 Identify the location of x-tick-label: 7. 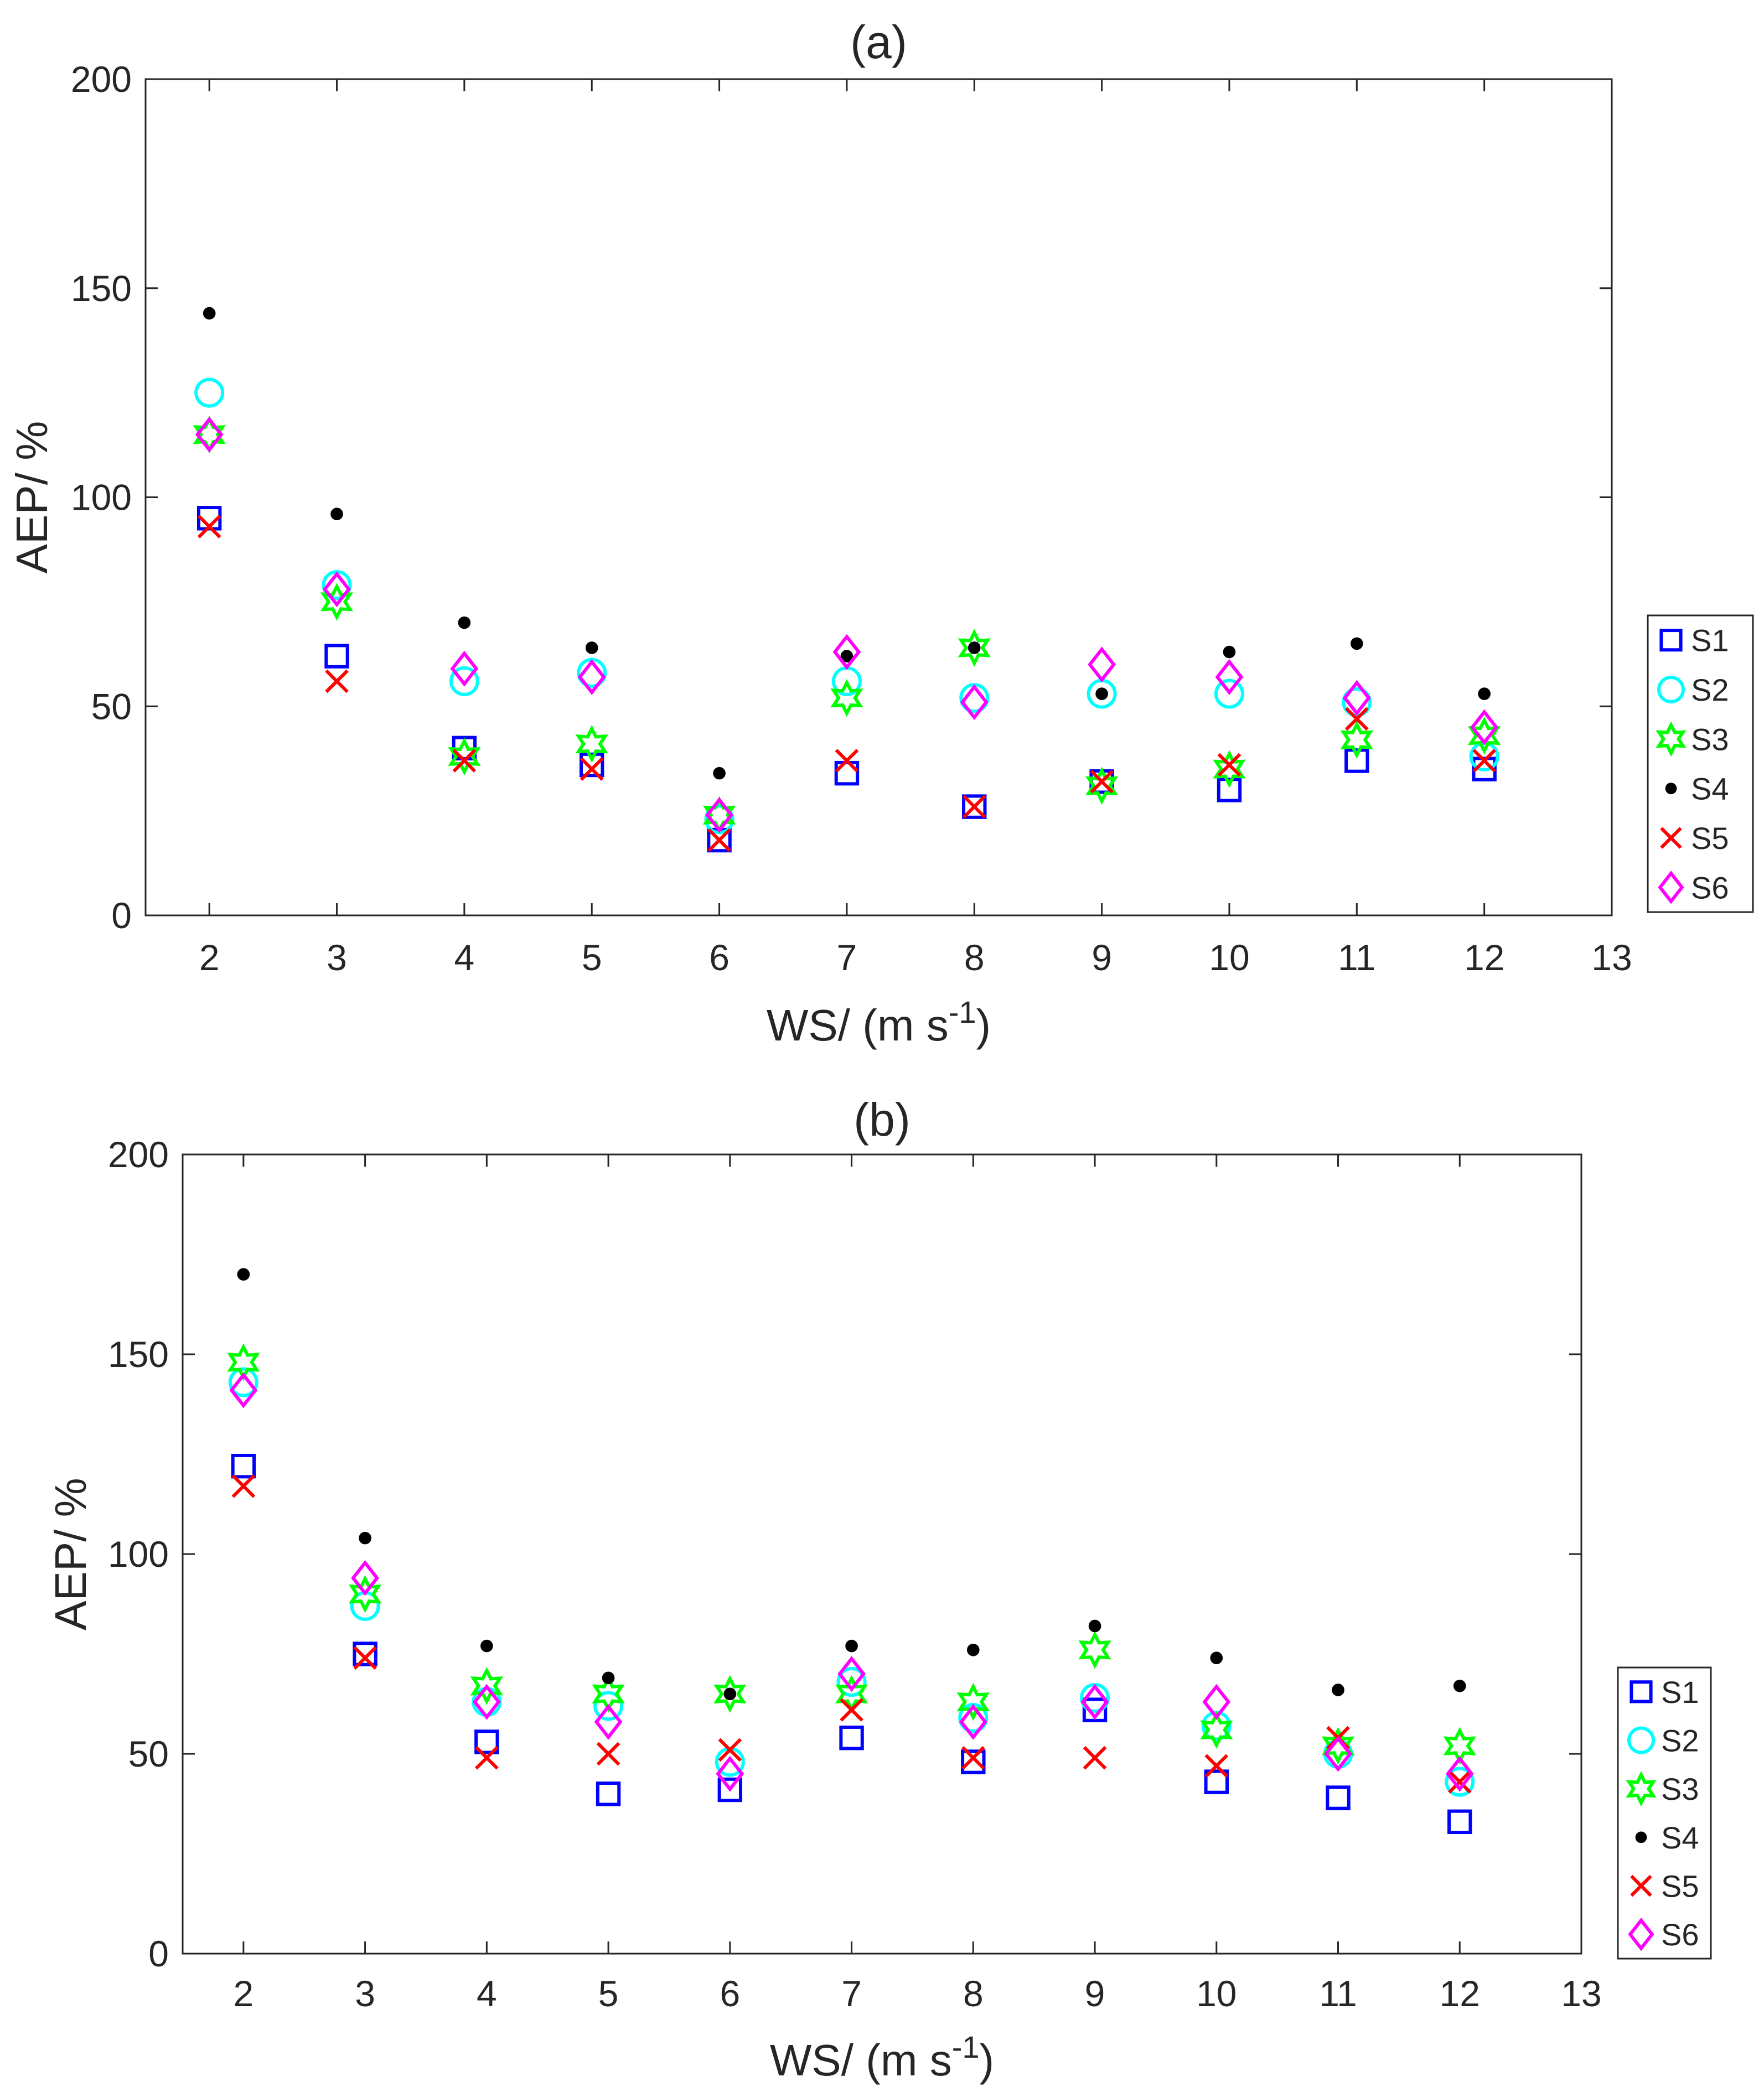
(852, 1993).